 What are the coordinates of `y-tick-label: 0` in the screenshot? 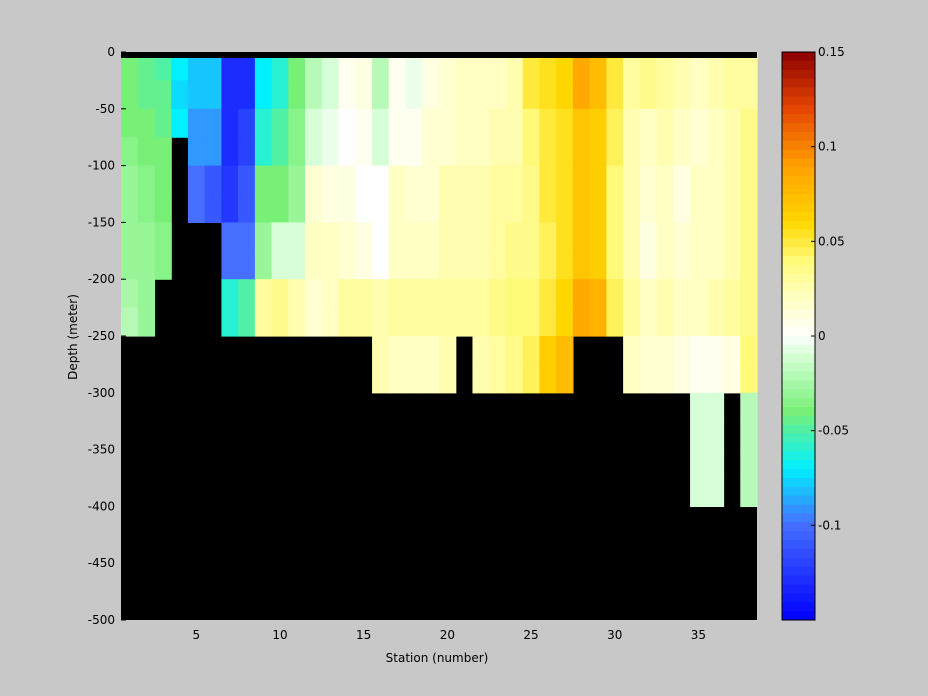 It's located at (111, 52).